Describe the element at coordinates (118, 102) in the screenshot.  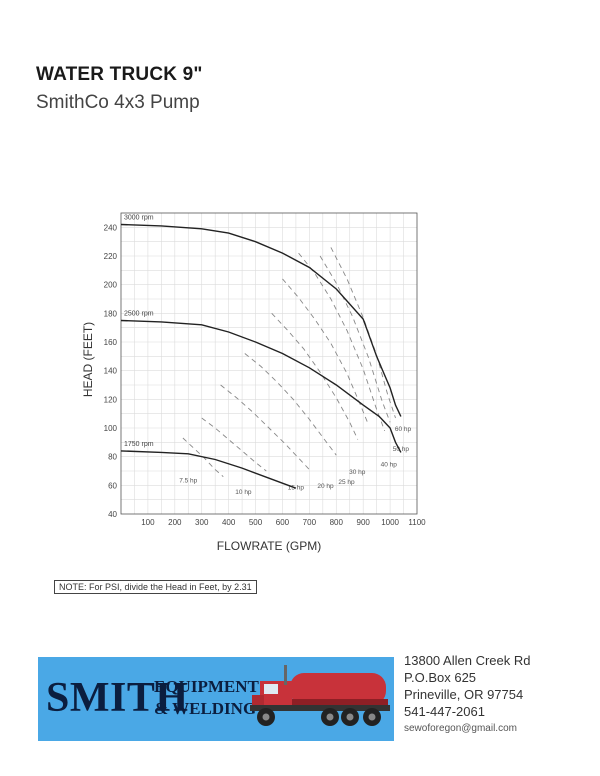
I see `page-subtitle: SmithCo 4x3 Pump` at that location.